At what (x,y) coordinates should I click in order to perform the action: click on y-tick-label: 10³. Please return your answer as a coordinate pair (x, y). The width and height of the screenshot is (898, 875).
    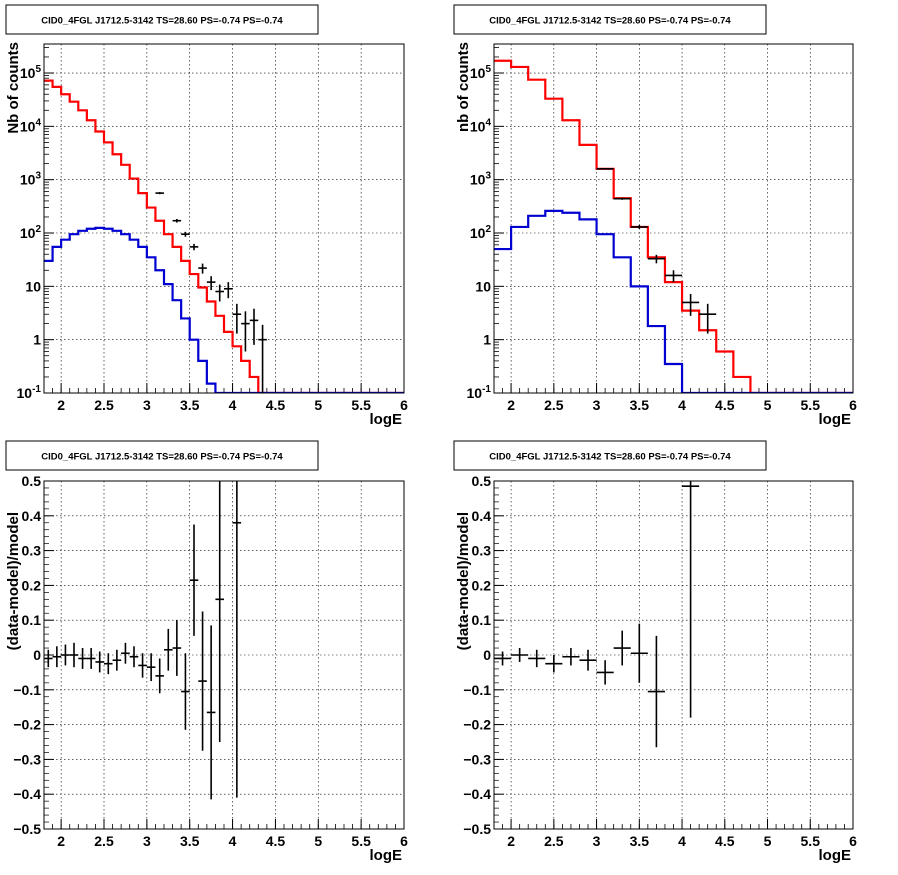
    Looking at the image, I should click on (31, 179).